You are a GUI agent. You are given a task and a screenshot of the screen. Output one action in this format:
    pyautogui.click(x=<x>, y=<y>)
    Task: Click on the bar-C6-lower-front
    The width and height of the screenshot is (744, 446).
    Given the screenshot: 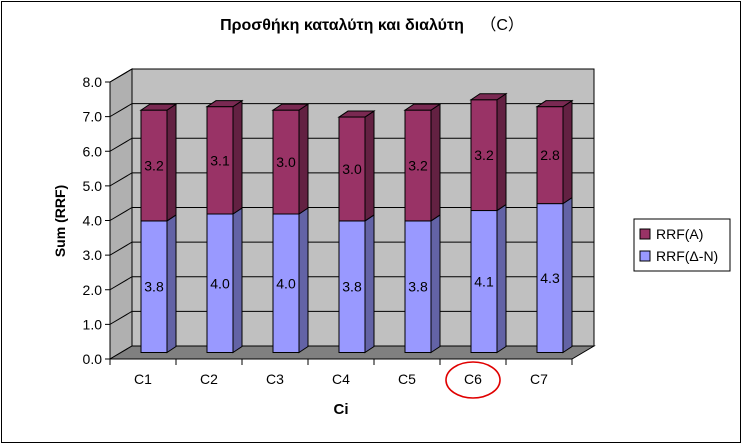 What is the action you would take?
    pyautogui.click(x=484, y=281)
    